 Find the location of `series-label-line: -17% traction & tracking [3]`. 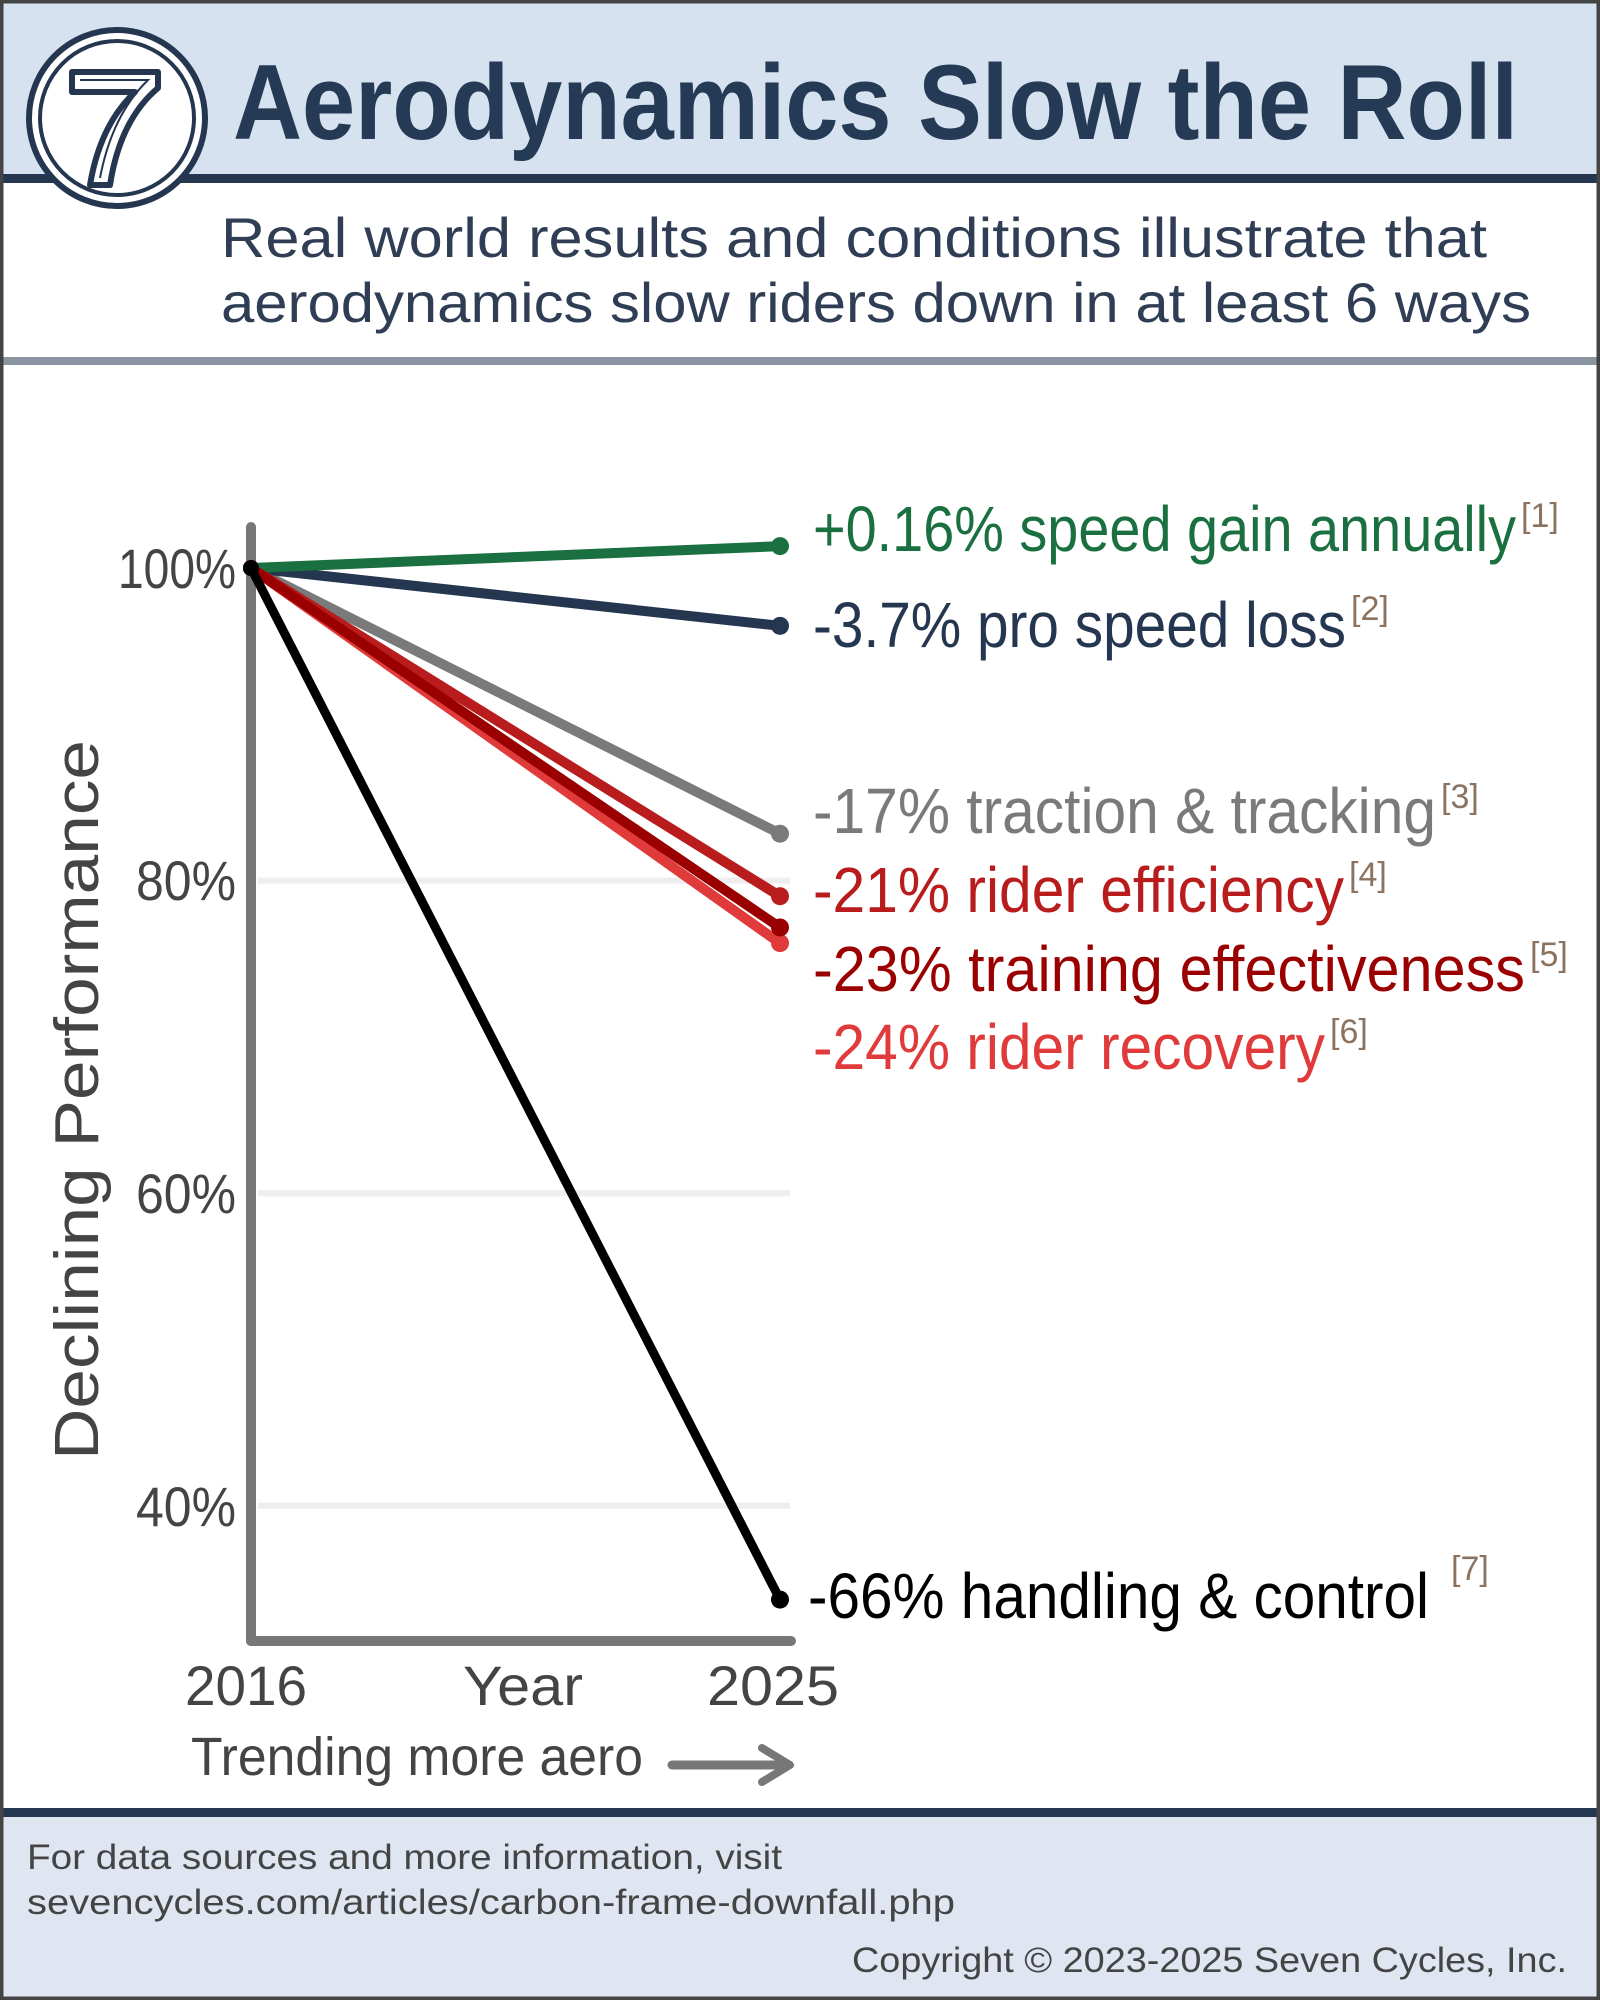

series-label-line: -17% traction & tracking [3] is located at coordinates (1146, 811).